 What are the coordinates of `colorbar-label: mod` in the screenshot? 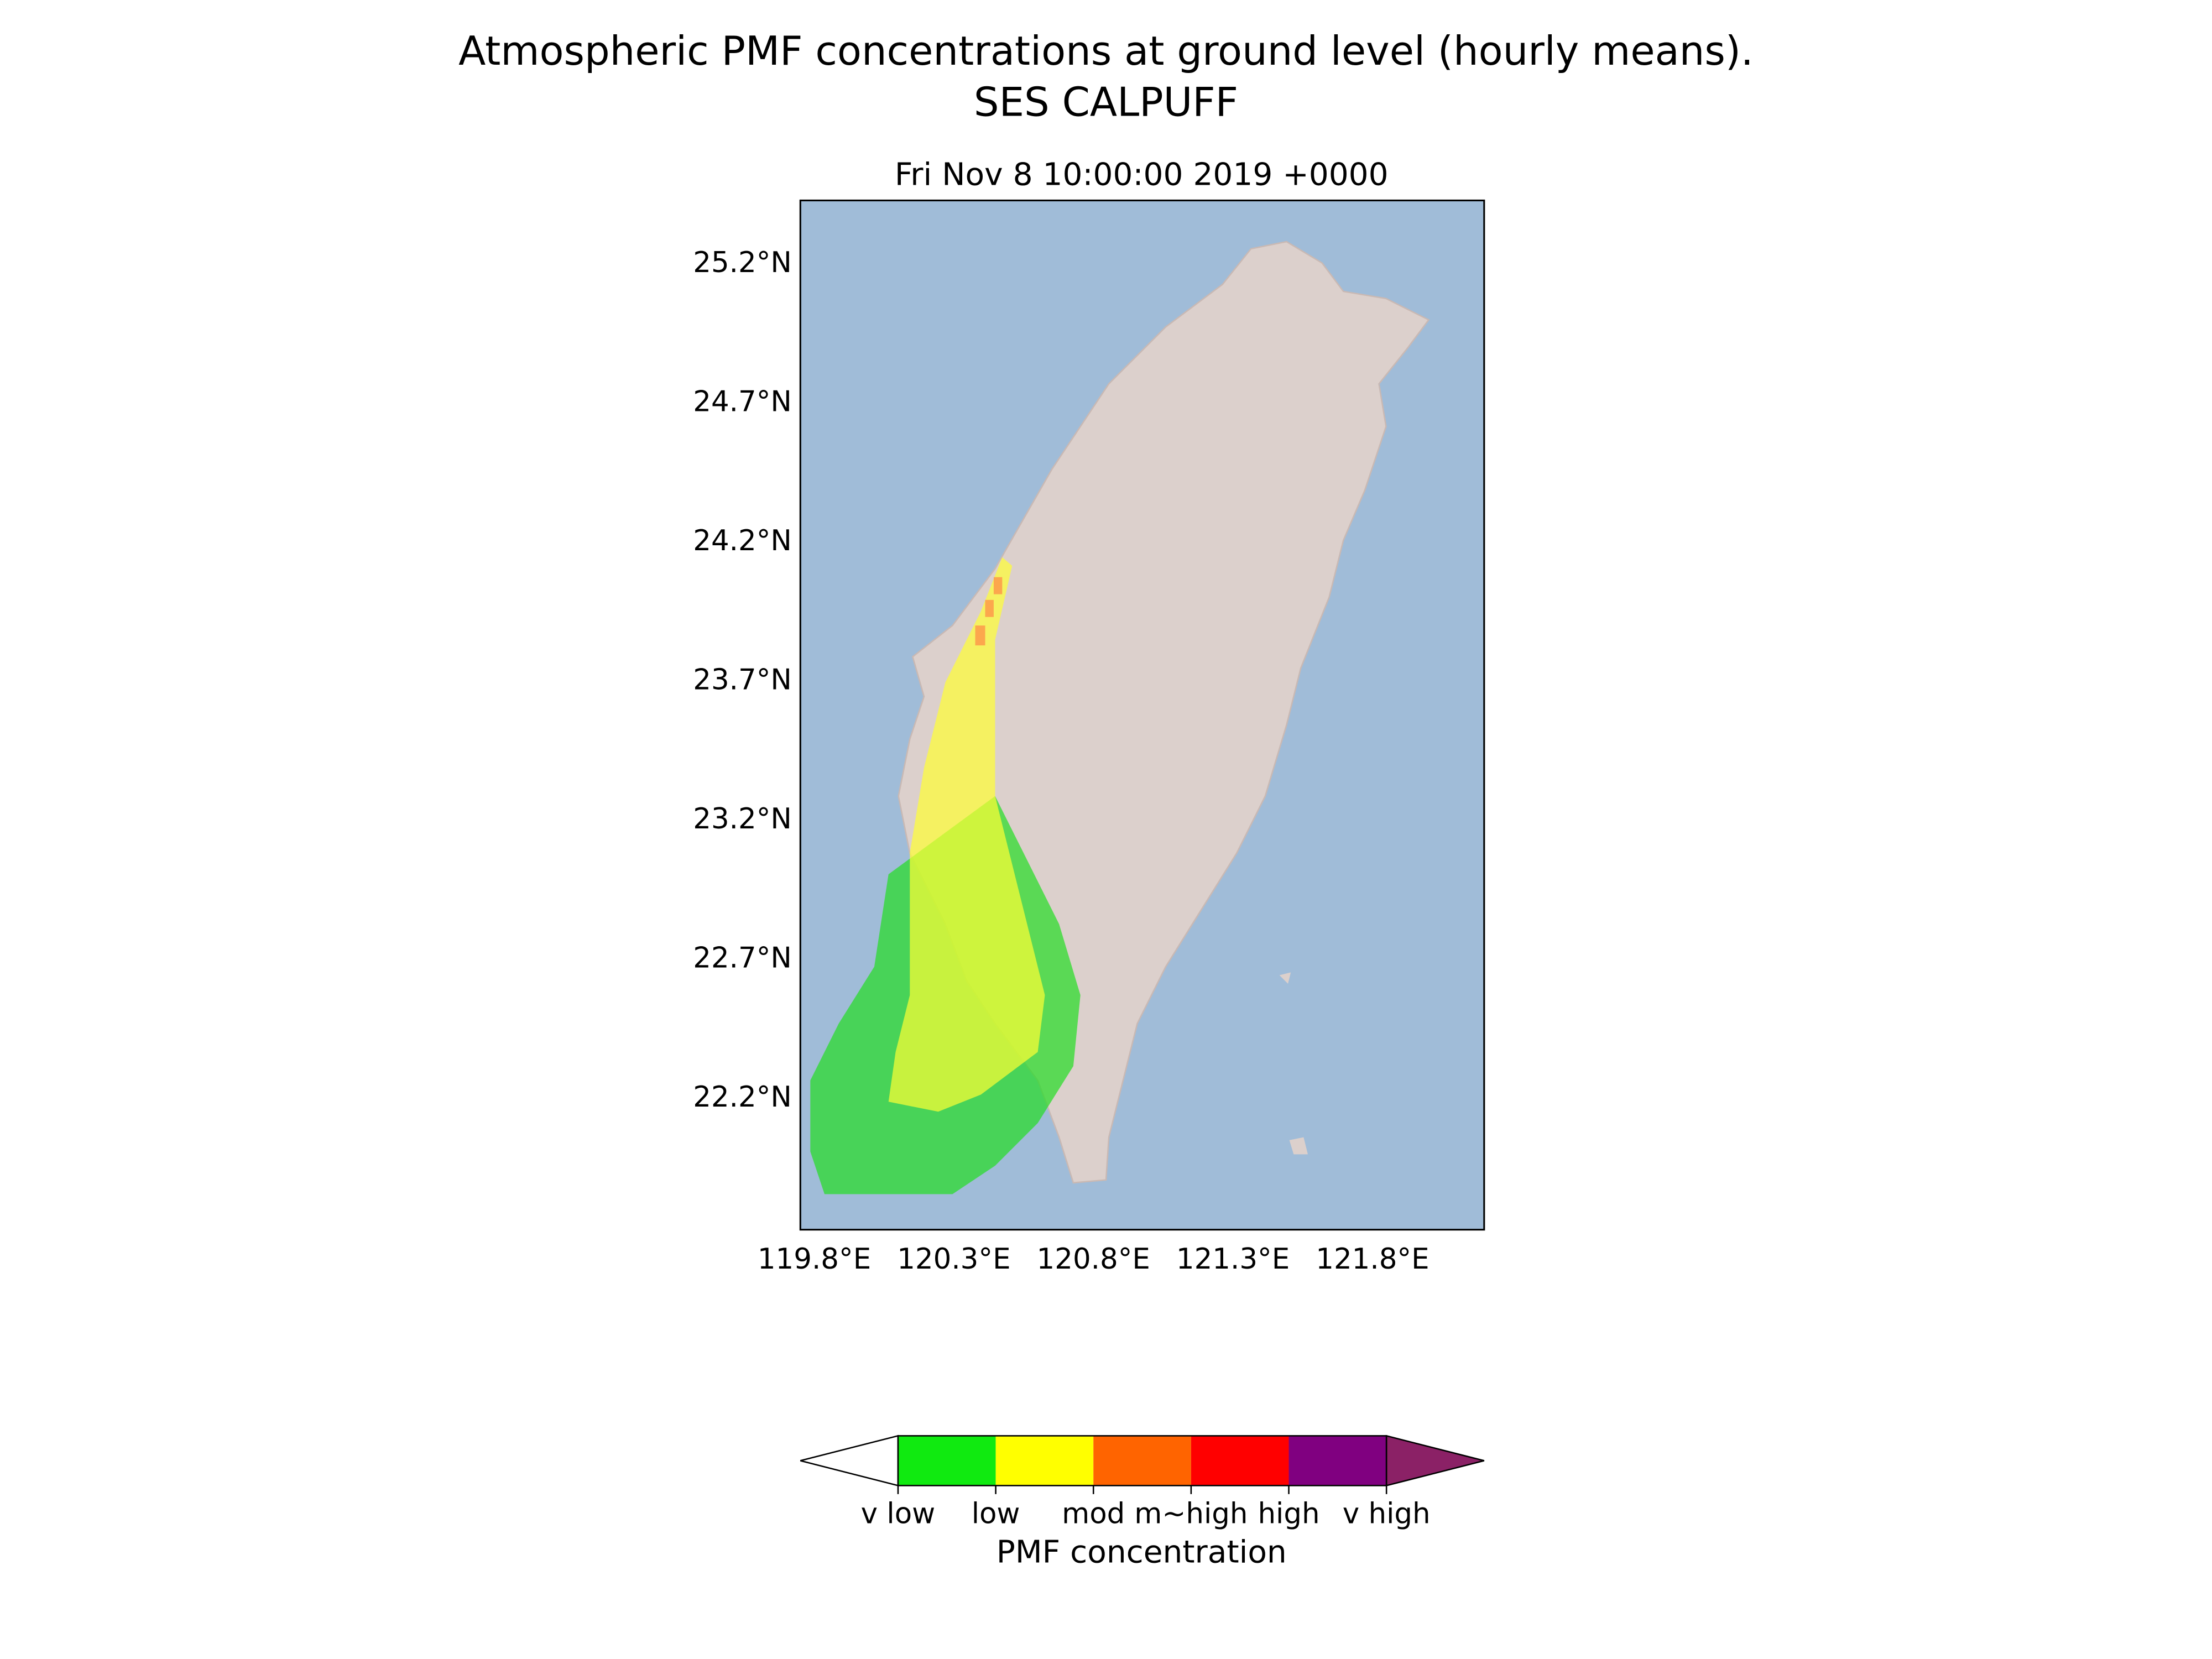 It's located at (1093, 1514).